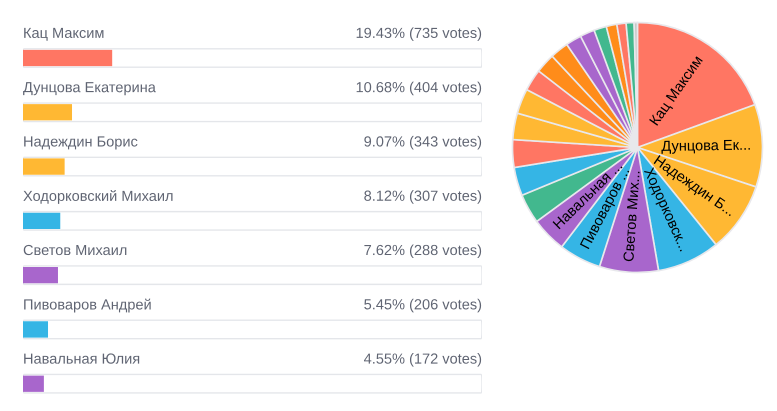 This screenshot has width=777, height=411. What do you see at coordinates (423, 251) in the screenshot?
I see `data-label: 7.62% (288 votes)` at bounding box center [423, 251].